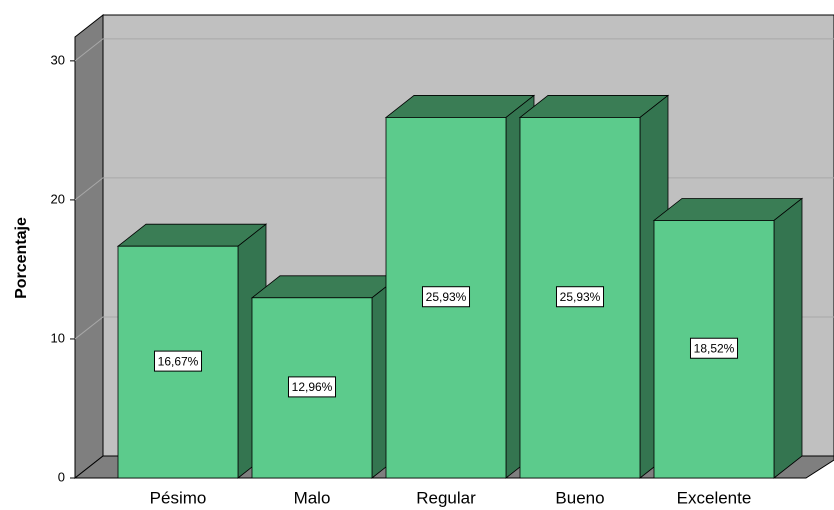 This screenshot has width=834, height=510. What do you see at coordinates (312, 497) in the screenshot?
I see `x-tick-label: Malo` at bounding box center [312, 497].